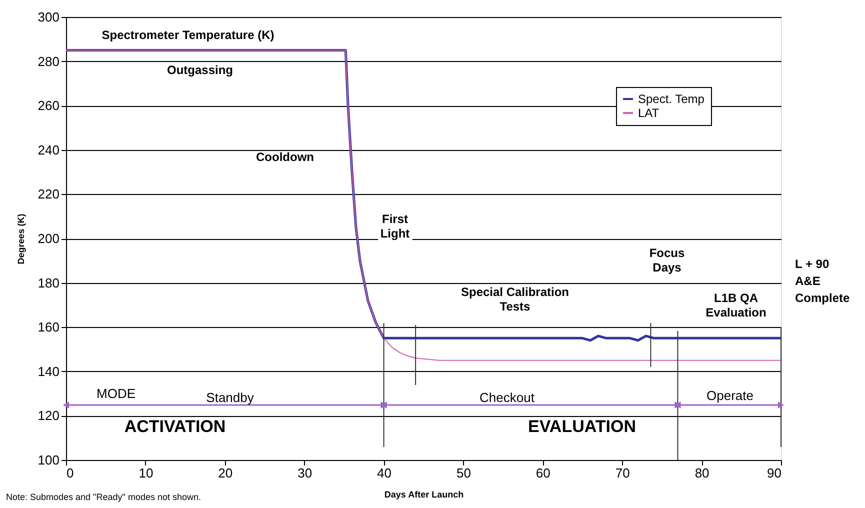 This screenshot has width=865, height=508. Describe the element at coordinates (582, 426) in the screenshot. I see `annotation: EVALUATION` at that location.